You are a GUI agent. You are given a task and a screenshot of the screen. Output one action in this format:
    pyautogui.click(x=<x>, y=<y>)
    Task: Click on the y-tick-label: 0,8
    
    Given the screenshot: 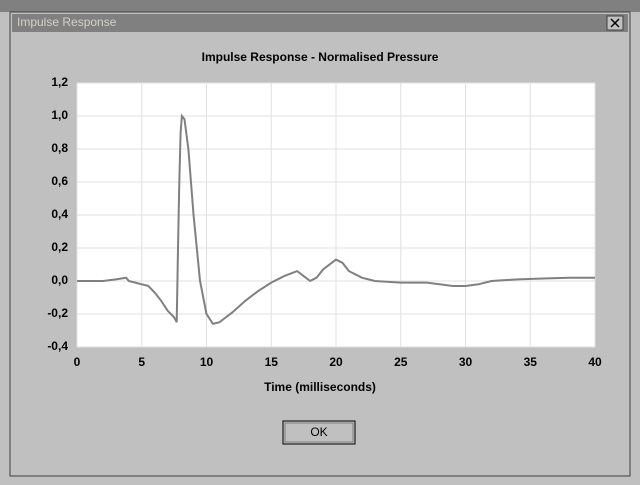 What is the action you would take?
    pyautogui.click(x=59, y=148)
    